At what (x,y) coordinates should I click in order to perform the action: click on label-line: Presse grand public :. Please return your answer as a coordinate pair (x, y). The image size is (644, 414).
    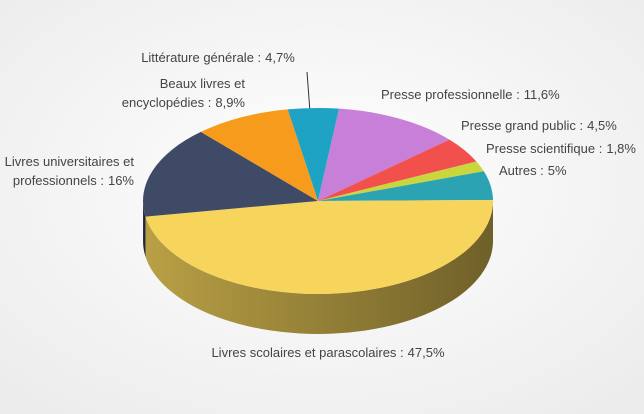
    Looking at the image, I should click on (522, 125).